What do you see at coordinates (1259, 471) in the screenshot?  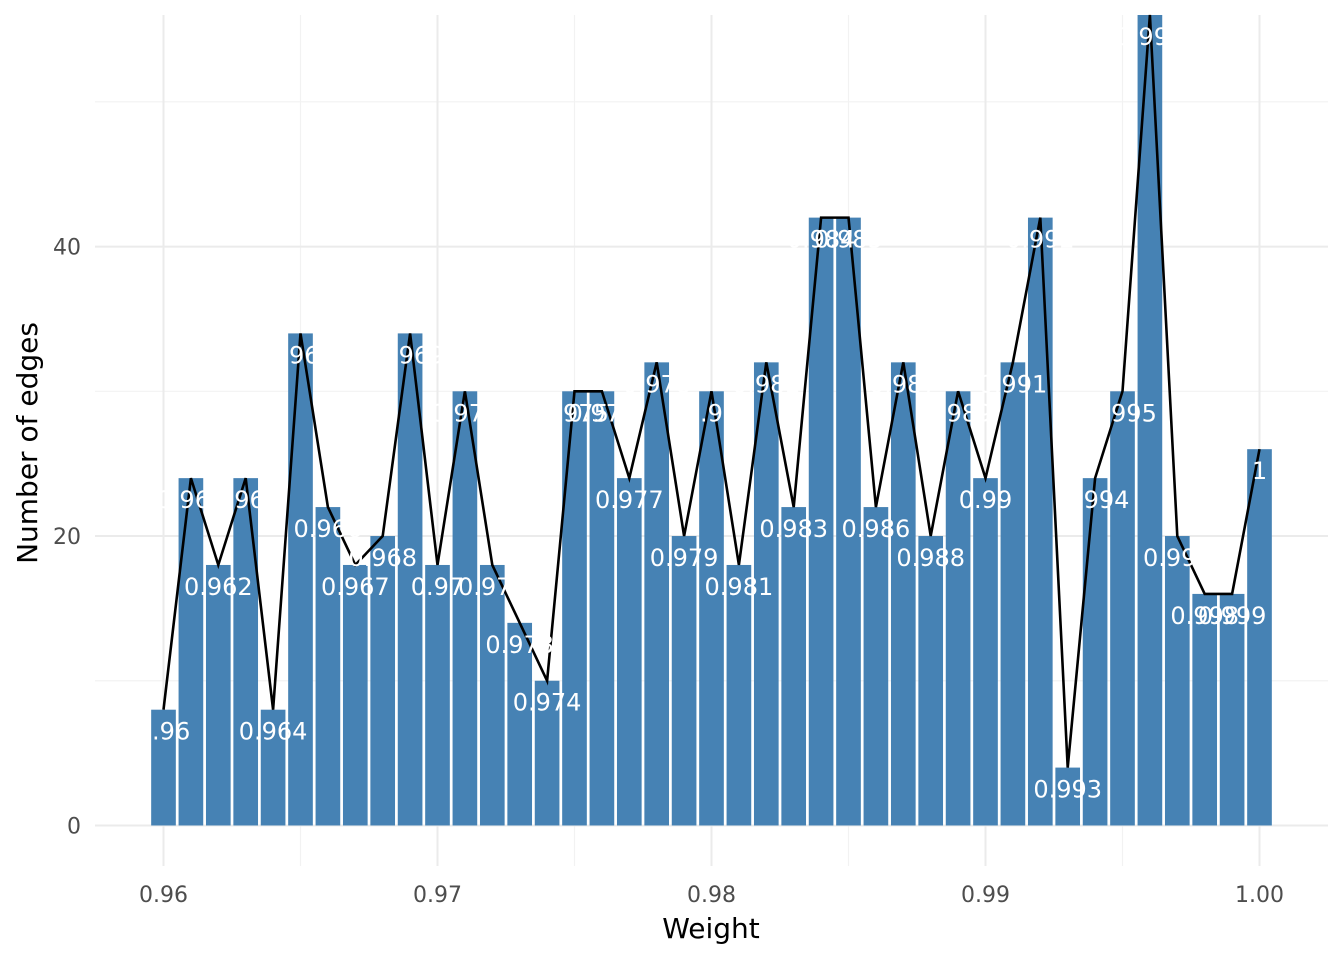 I see `bar-value-label: 1` at bounding box center [1259, 471].